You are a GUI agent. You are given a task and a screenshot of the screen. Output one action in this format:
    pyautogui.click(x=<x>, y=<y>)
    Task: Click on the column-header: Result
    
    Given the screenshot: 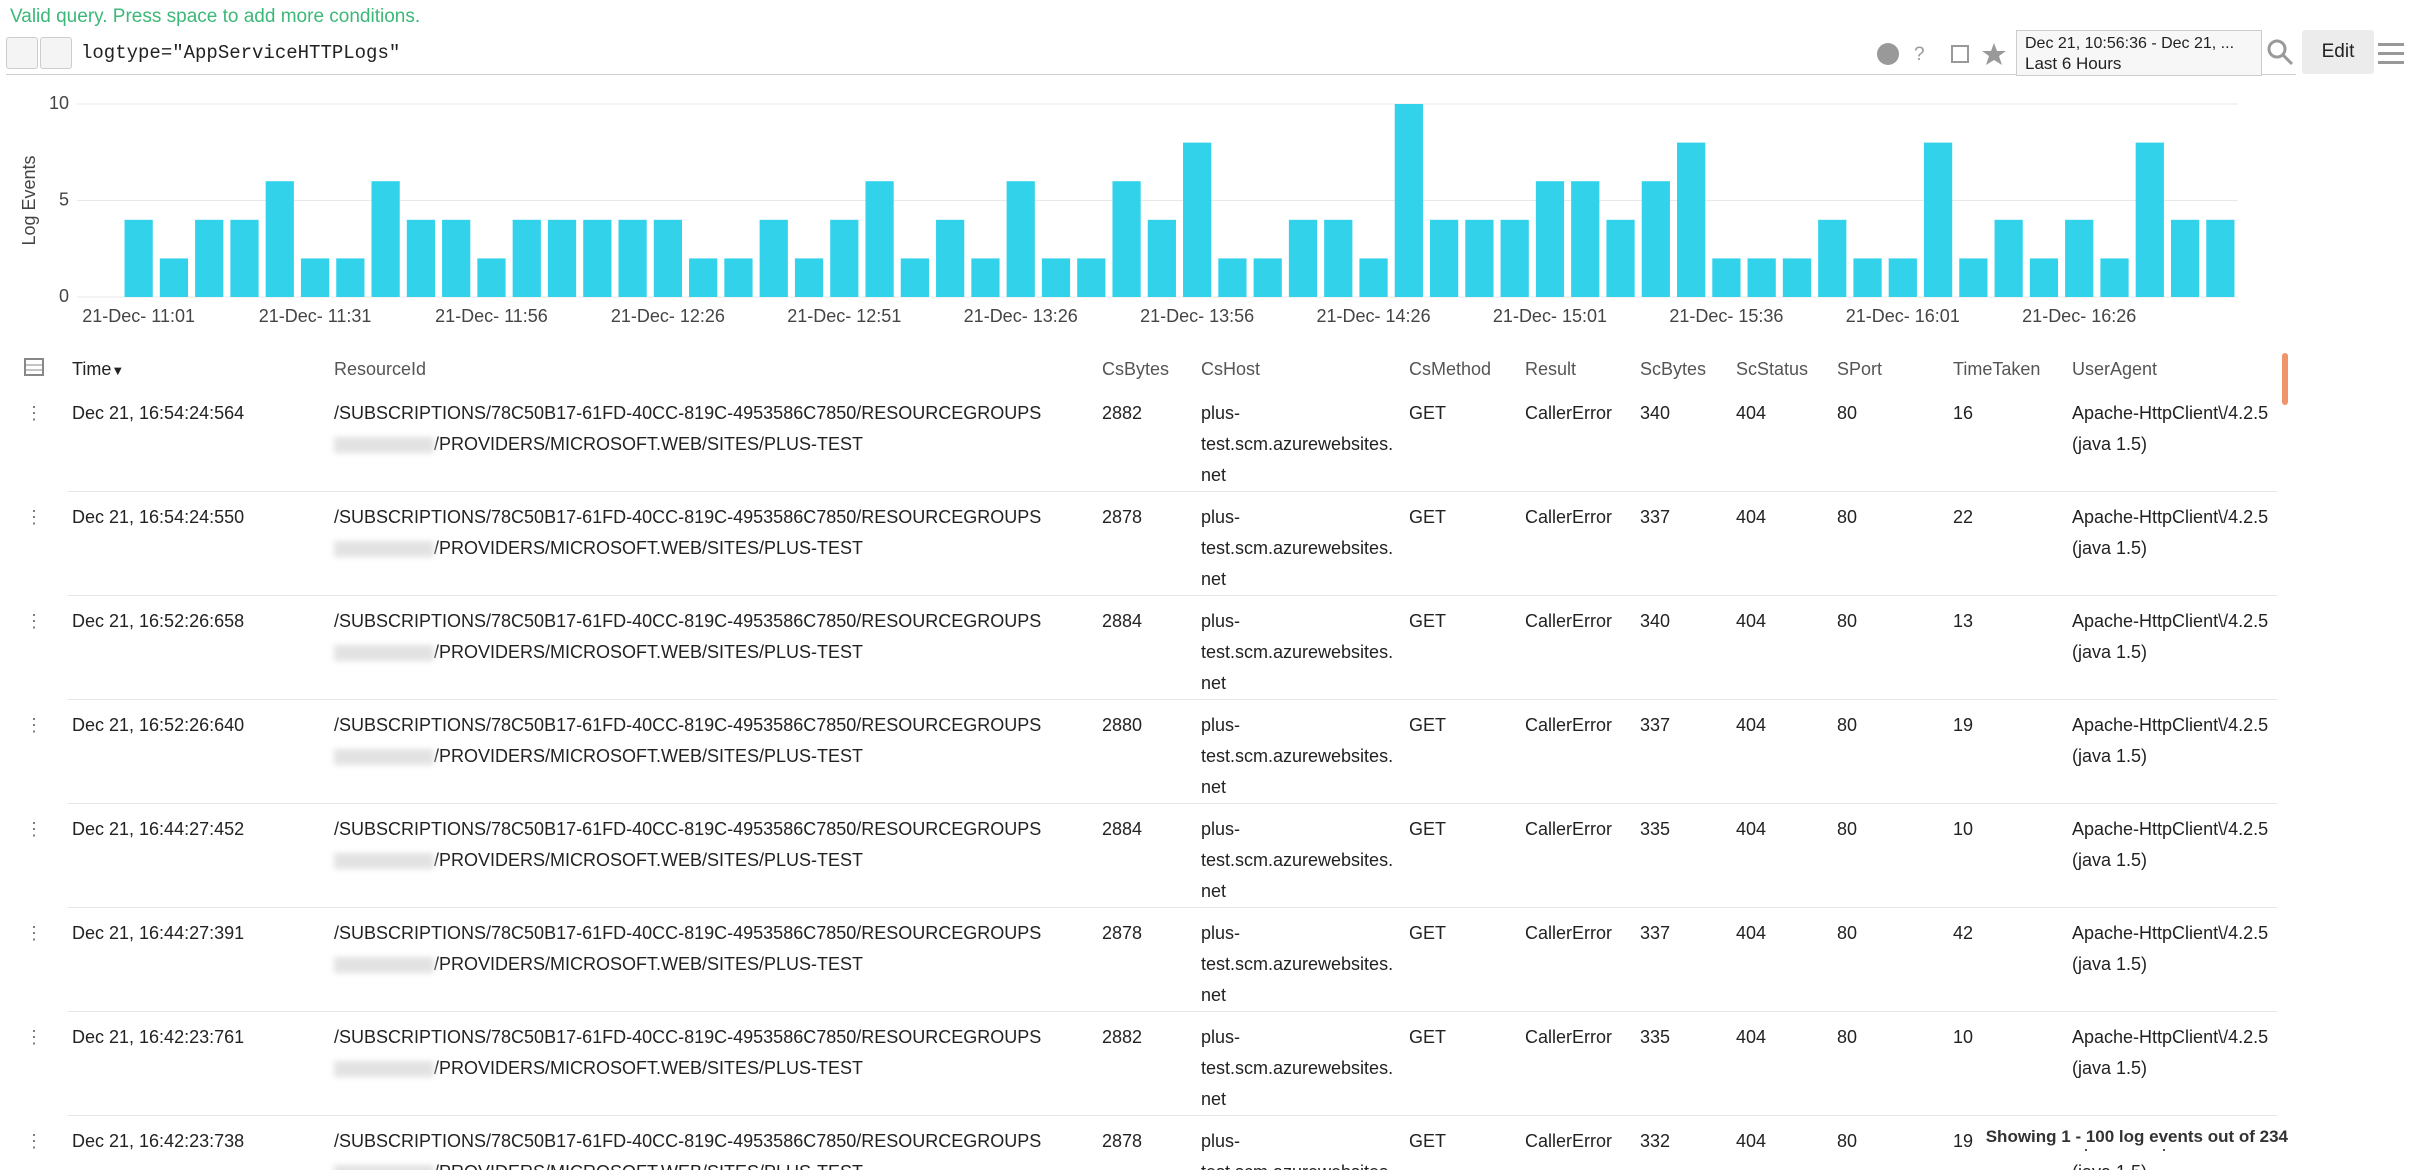 What is the action you would take?
    pyautogui.click(x=1578, y=369)
    